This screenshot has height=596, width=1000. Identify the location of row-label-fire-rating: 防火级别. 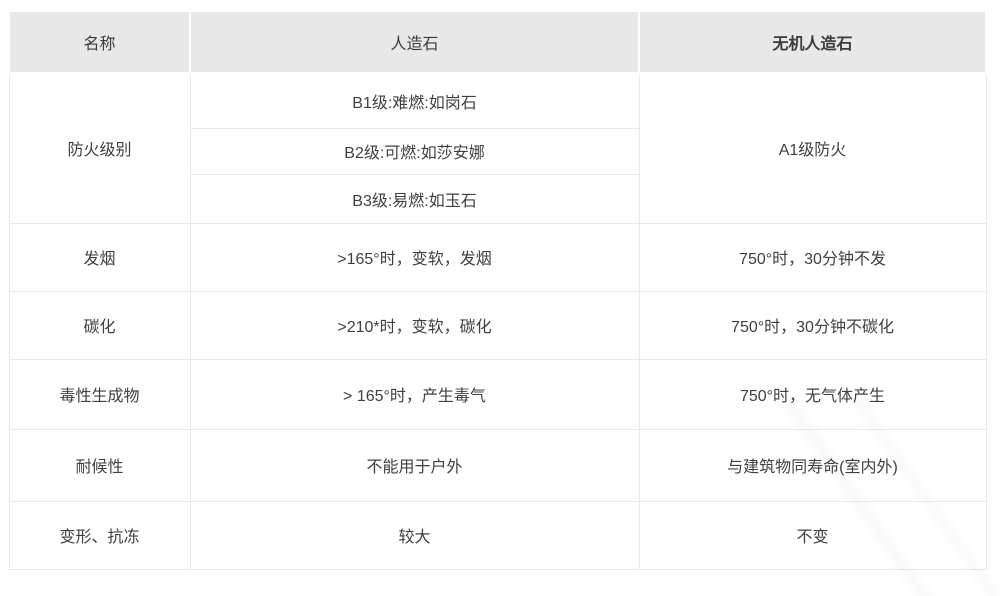
(99, 148).